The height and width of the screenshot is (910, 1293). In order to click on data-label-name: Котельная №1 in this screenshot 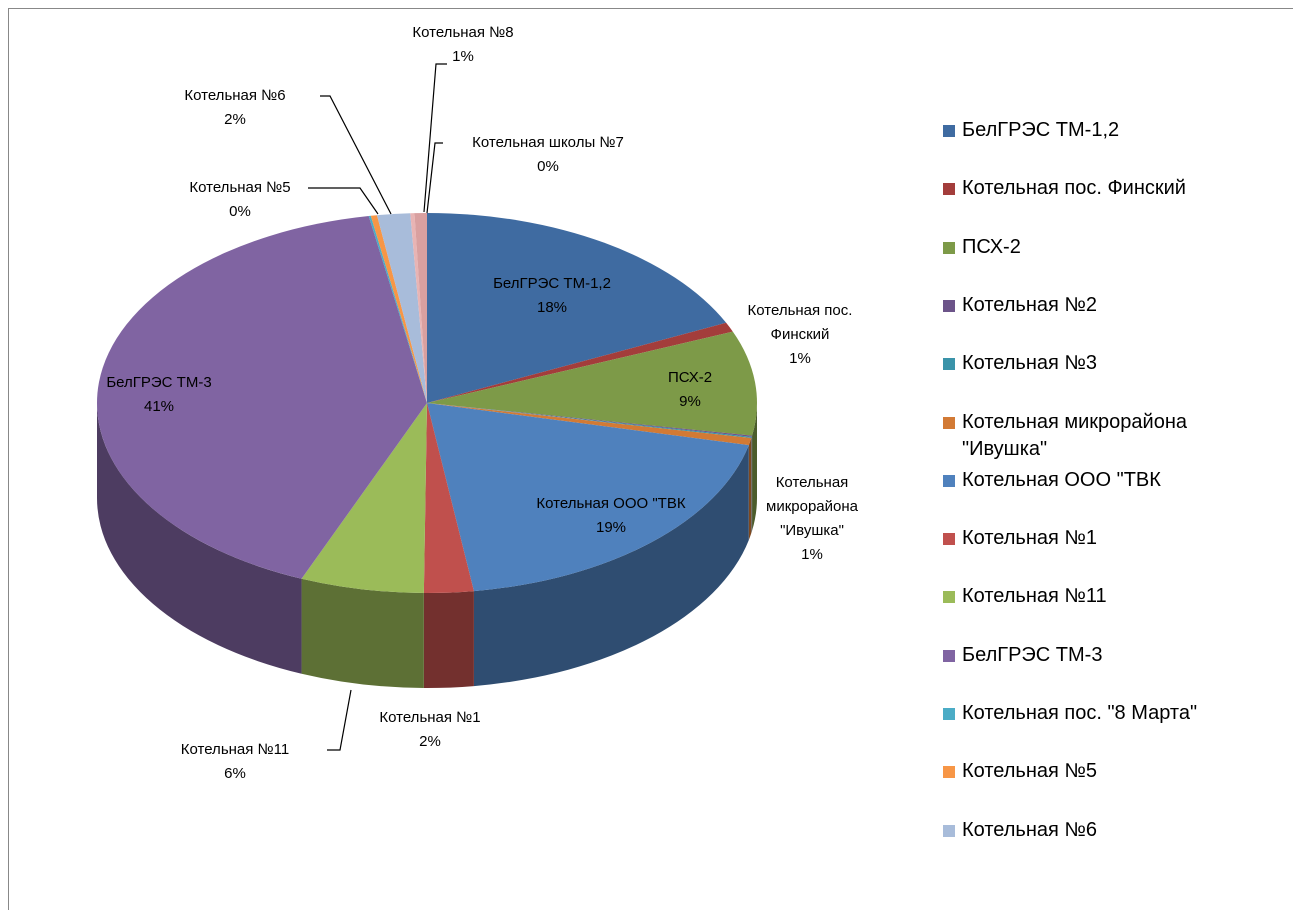, I will do `click(430, 717)`.